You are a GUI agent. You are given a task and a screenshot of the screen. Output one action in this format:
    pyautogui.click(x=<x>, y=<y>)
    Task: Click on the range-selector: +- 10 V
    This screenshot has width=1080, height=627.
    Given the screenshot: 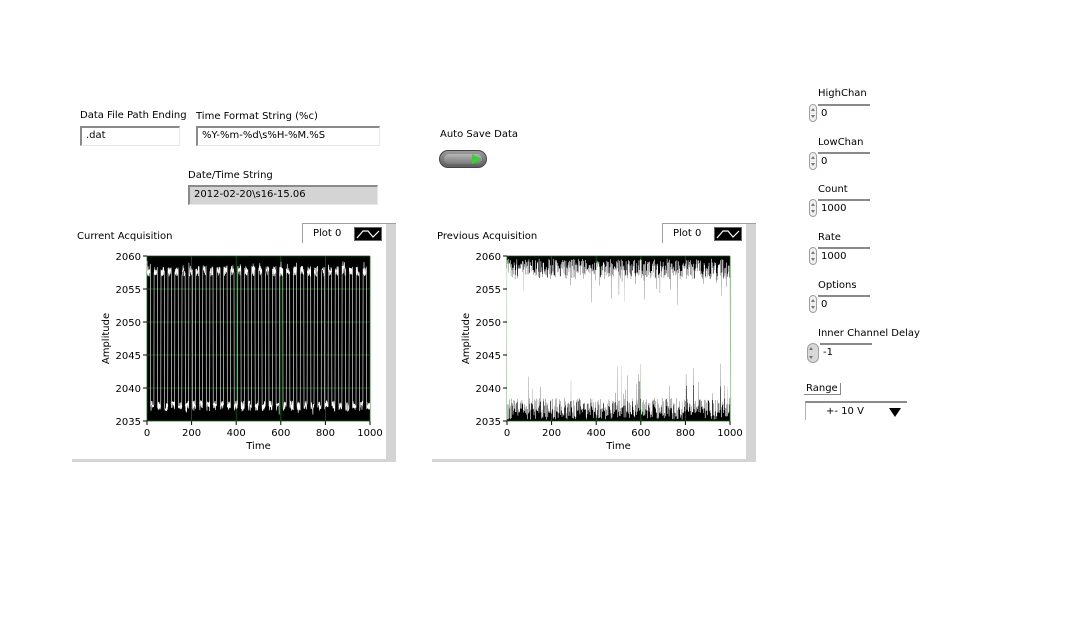 What is the action you would take?
    pyautogui.click(x=856, y=410)
    